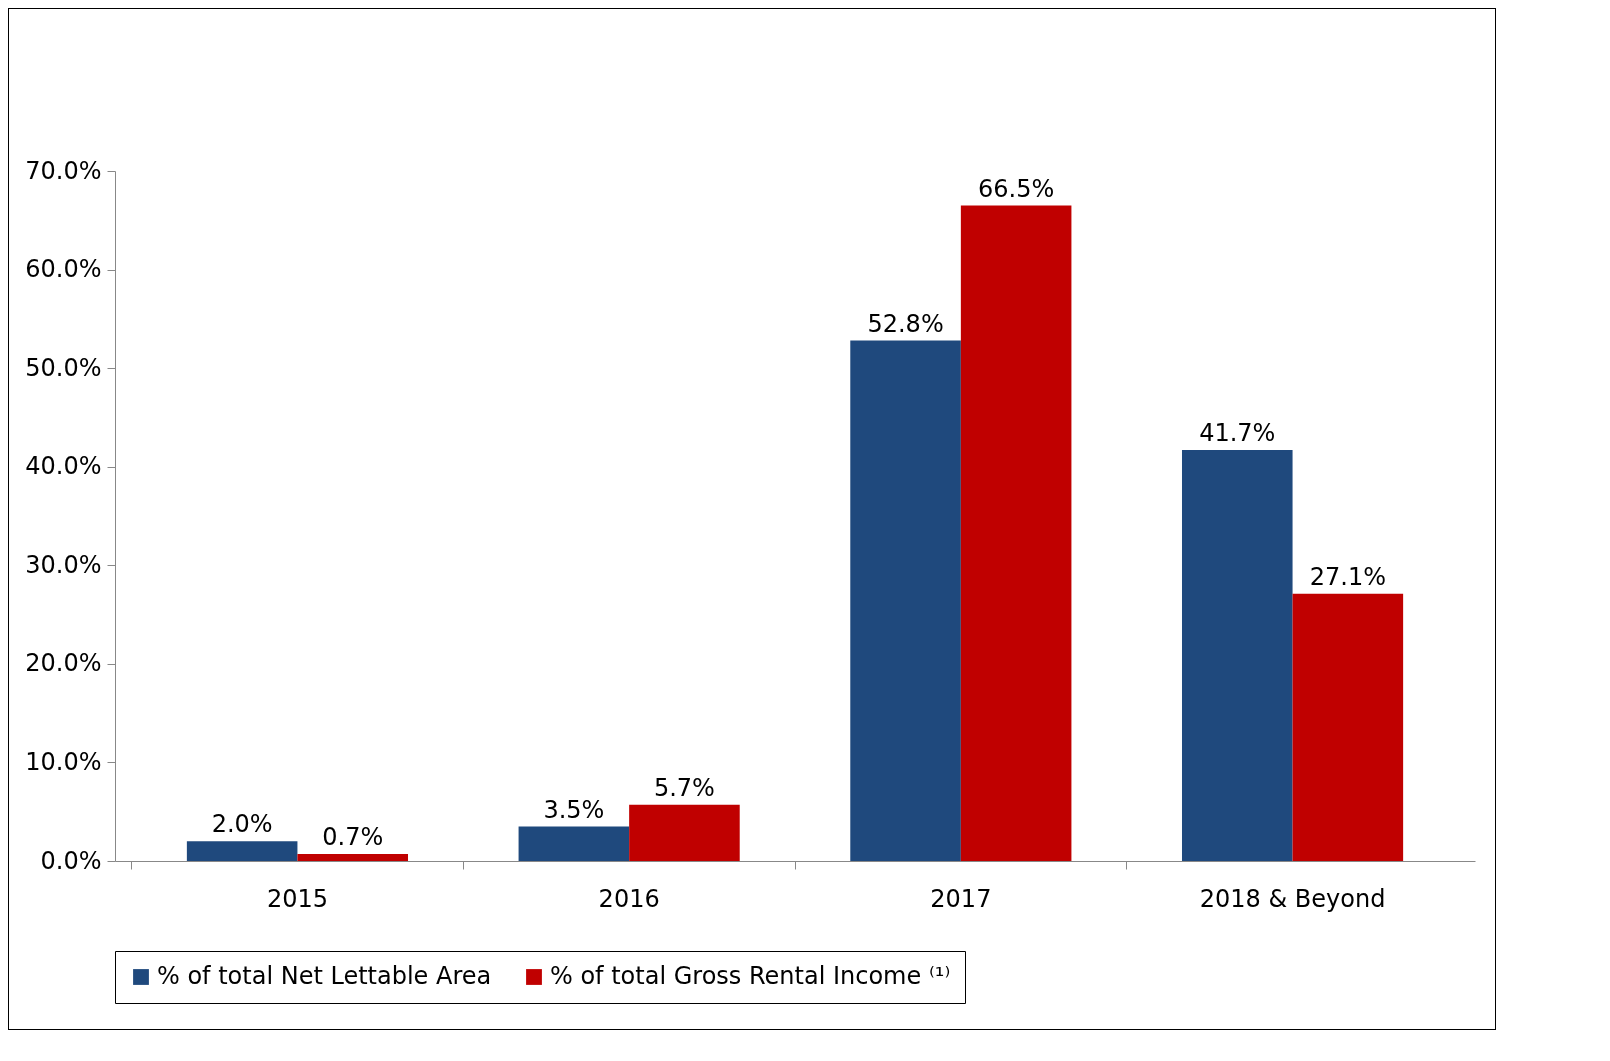 The image size is (1610, 1061). What do you see at coordinates (1292, 898) in the screenshot?
I see `x-tick-label: 2018 & Beyond` at bounding box center [1292, 898].